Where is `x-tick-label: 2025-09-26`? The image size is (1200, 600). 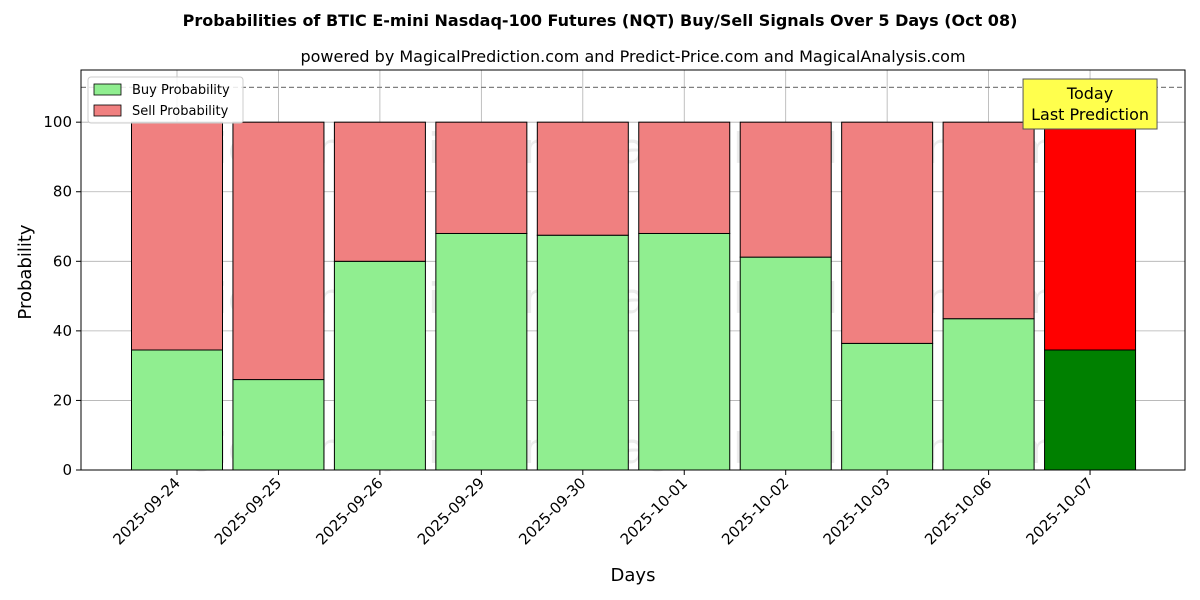
x-tick-label: 2025-09-26 is located at coordinates (349, 511).